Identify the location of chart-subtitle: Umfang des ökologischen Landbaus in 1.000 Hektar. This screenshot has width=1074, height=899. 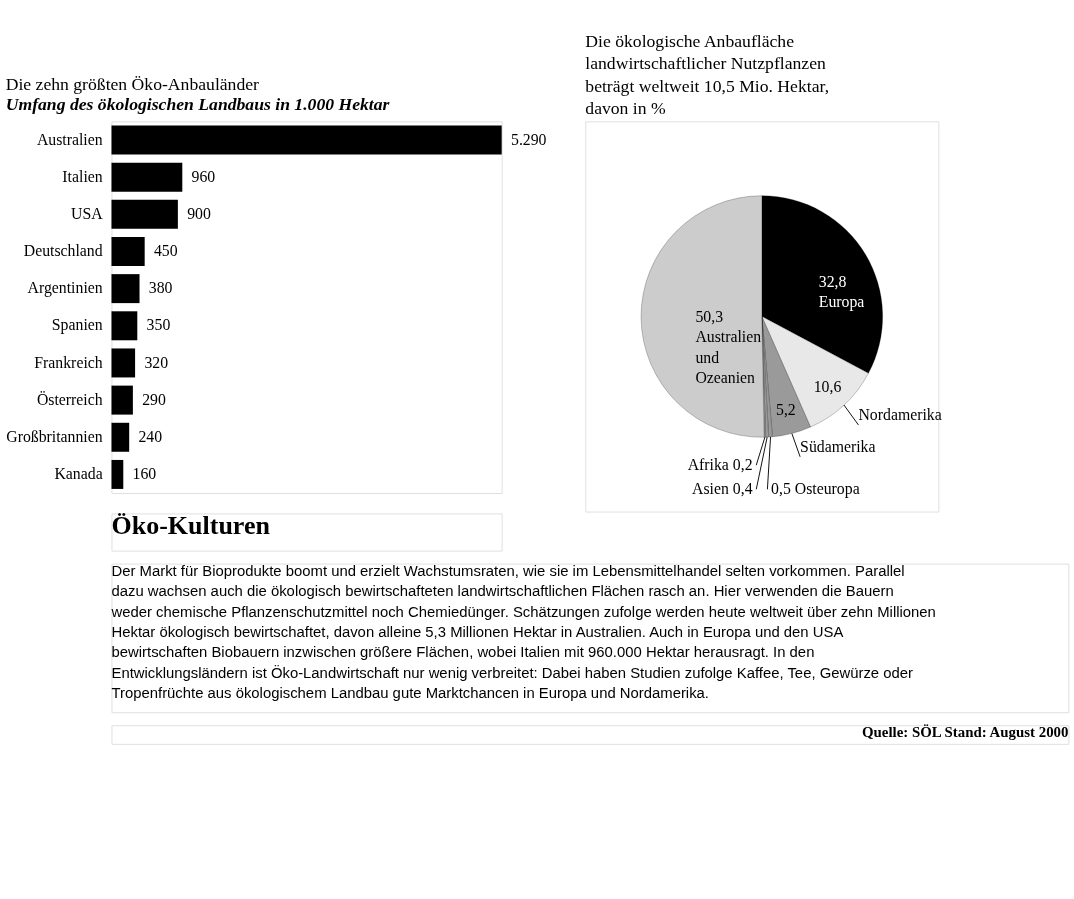
(197, 104).